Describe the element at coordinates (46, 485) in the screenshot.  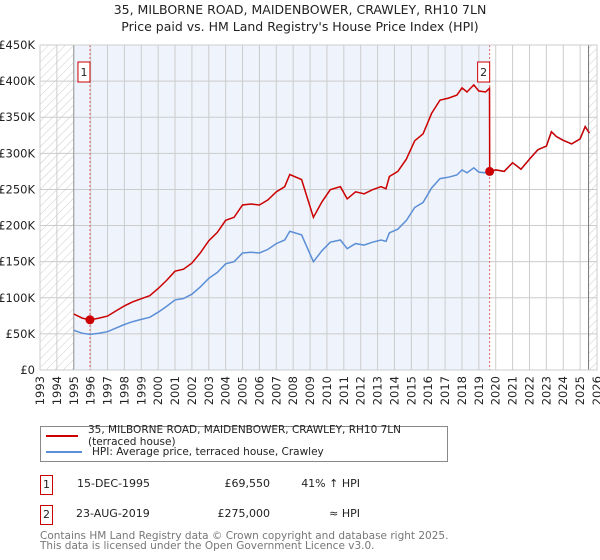
I see `sale-badge: 1` at that location.